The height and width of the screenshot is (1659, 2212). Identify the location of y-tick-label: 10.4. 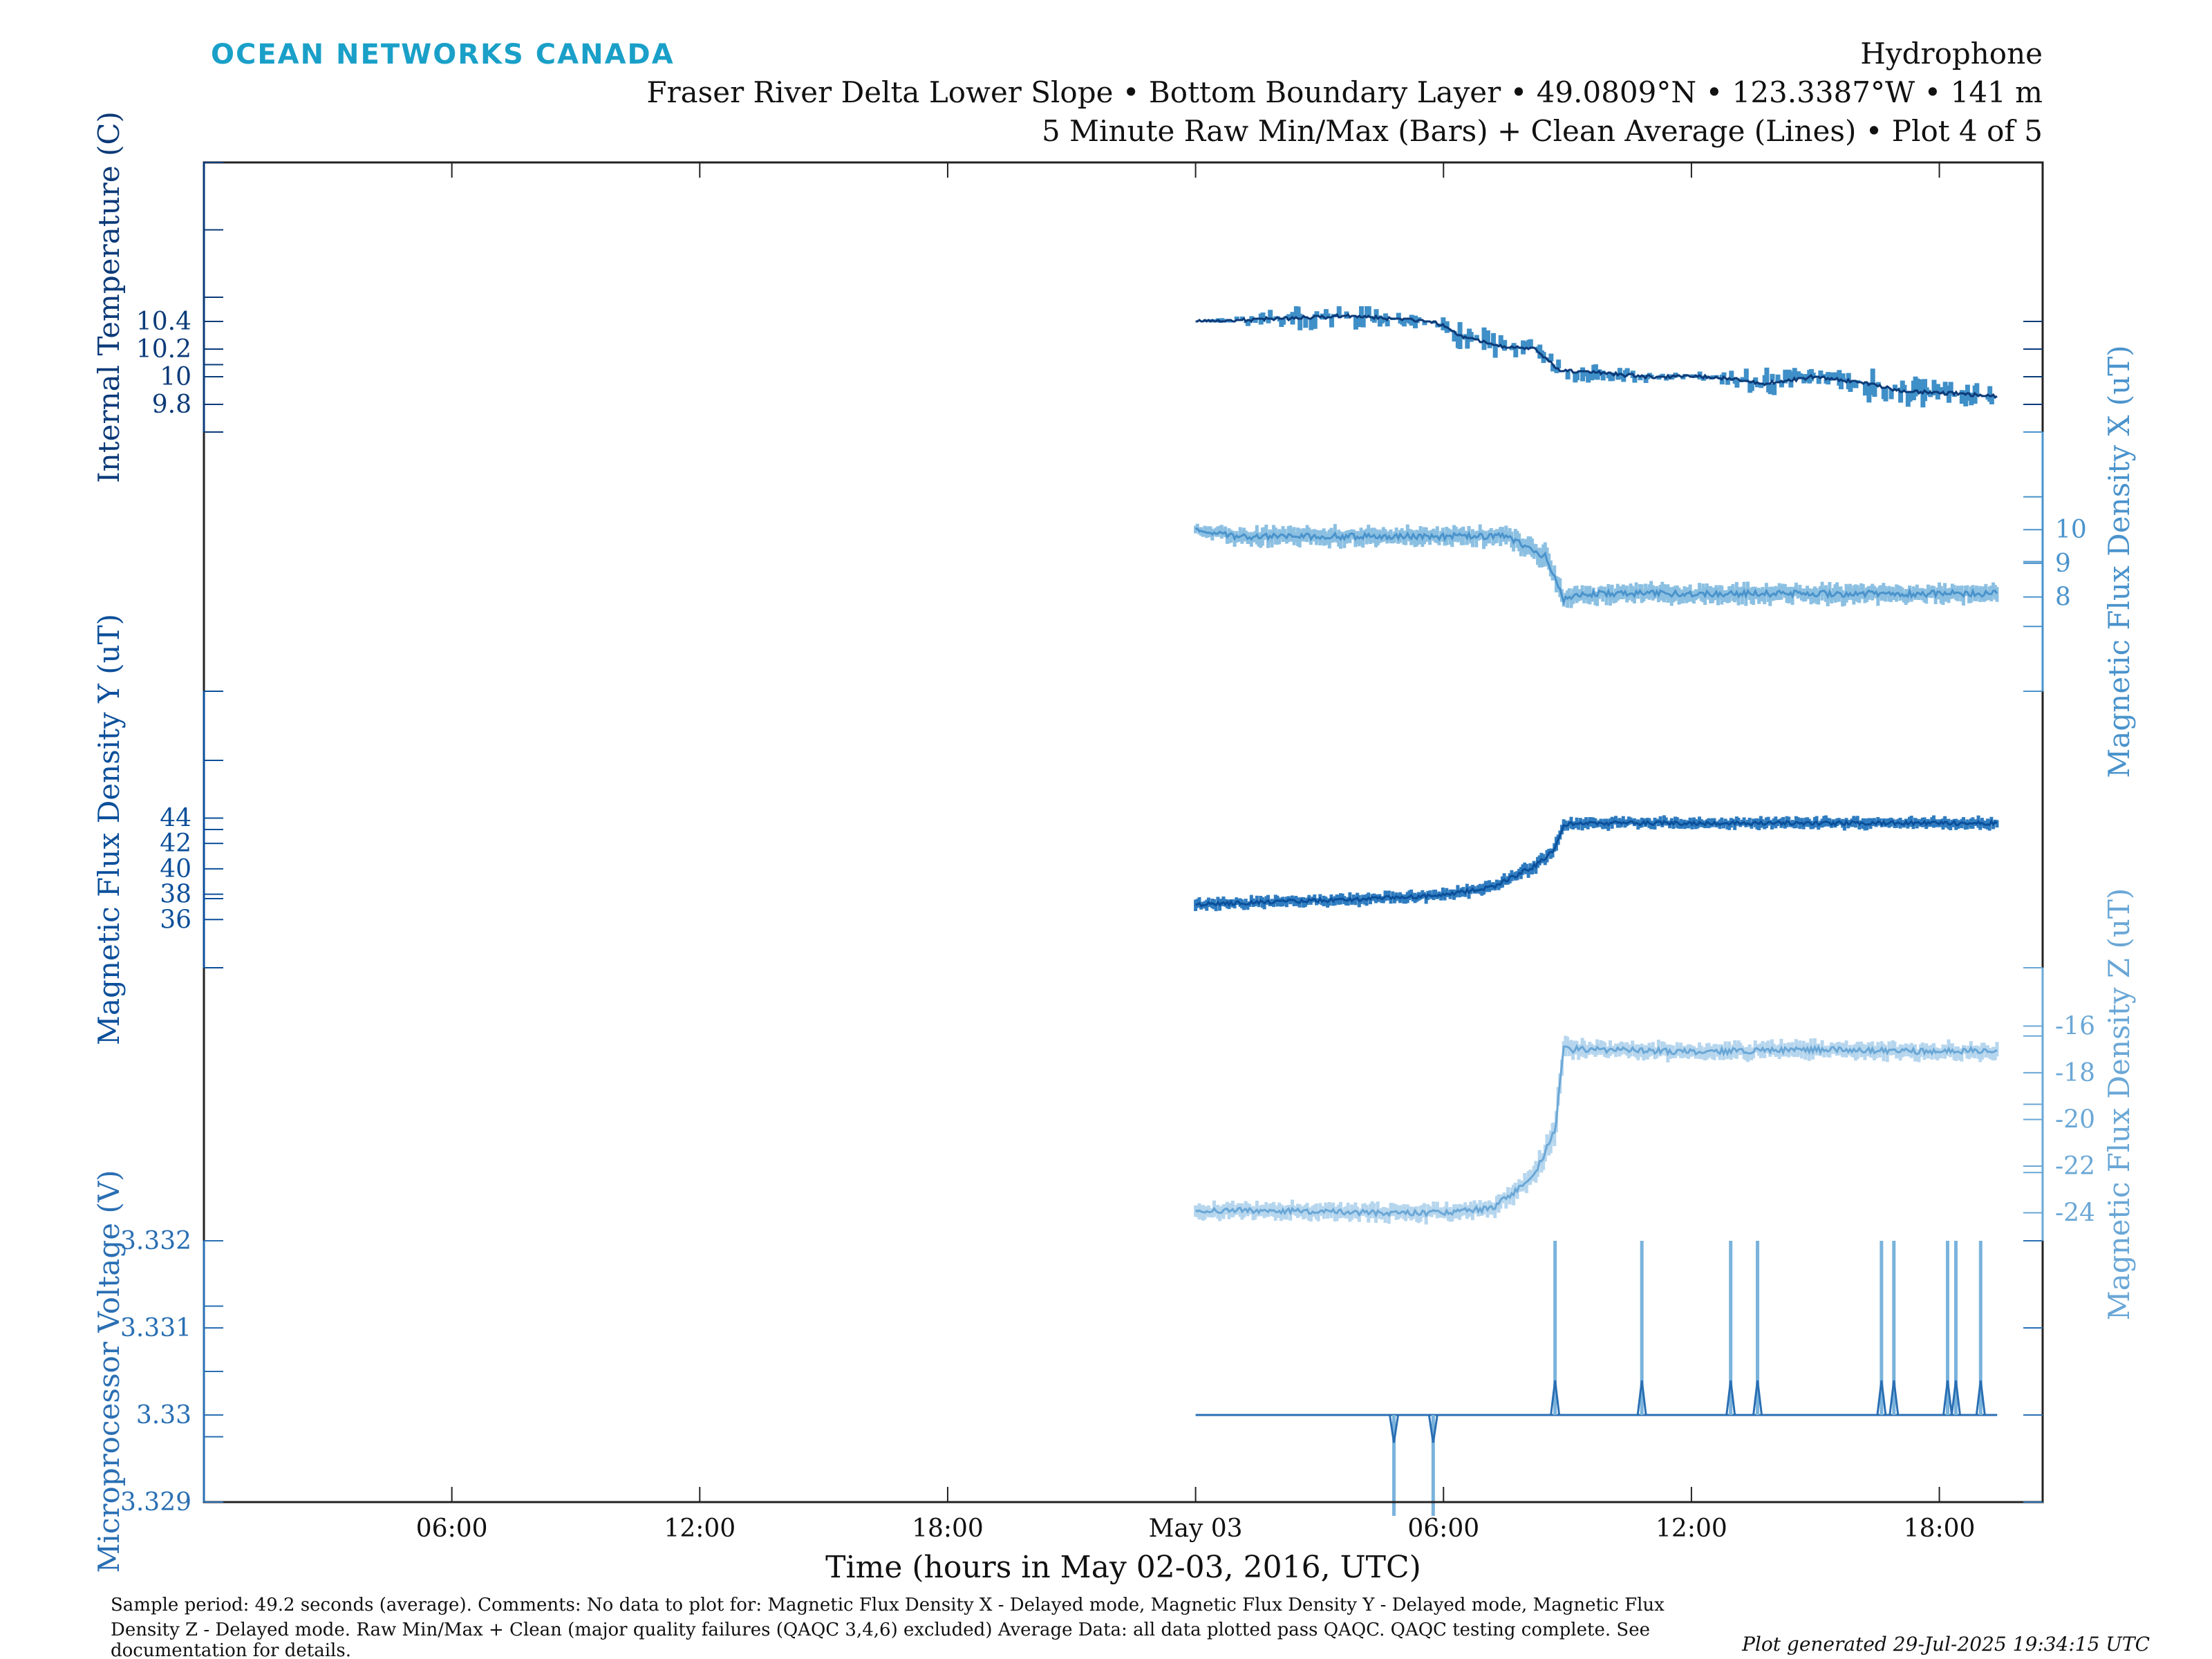
(163, 322).